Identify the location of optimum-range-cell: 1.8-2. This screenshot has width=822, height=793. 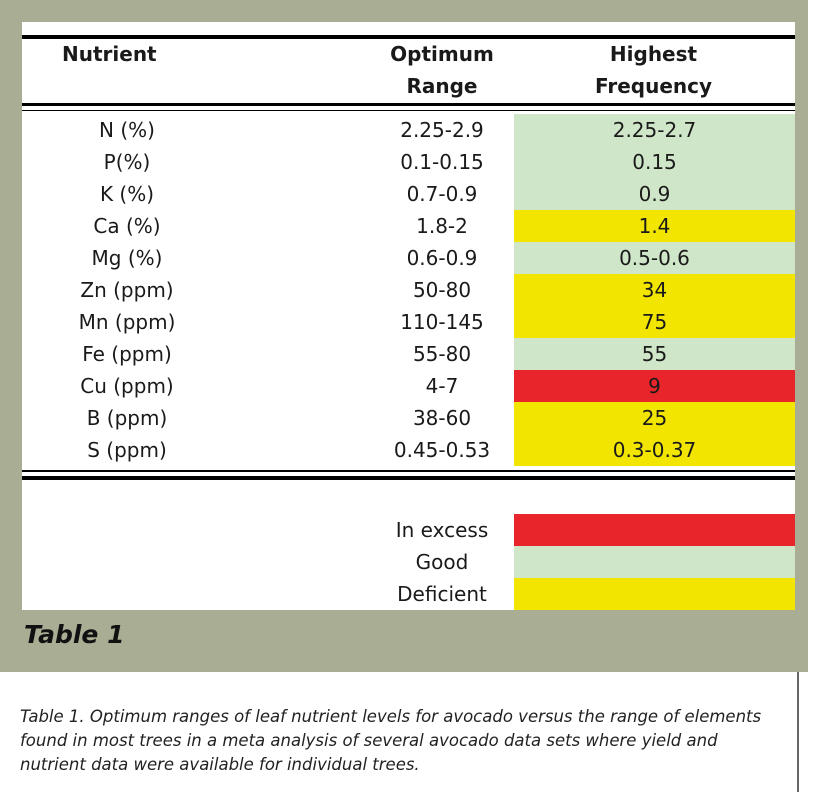
(442, 226).